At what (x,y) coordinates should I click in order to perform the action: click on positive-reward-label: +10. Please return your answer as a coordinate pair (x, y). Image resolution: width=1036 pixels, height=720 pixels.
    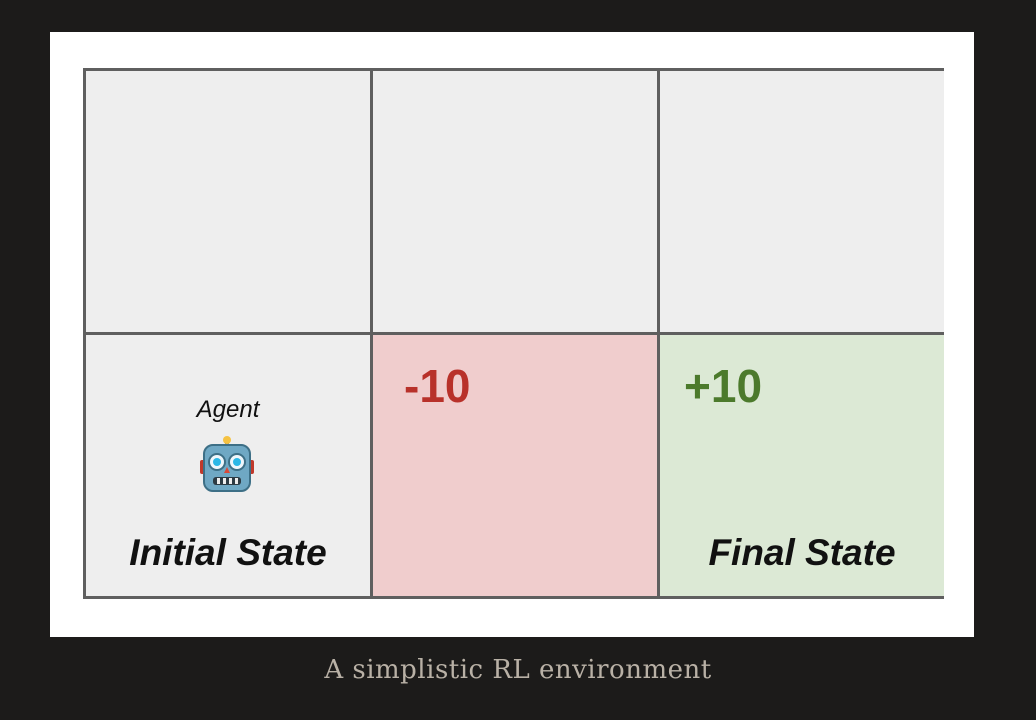
    Looking at the image, I should click on (723, 386).